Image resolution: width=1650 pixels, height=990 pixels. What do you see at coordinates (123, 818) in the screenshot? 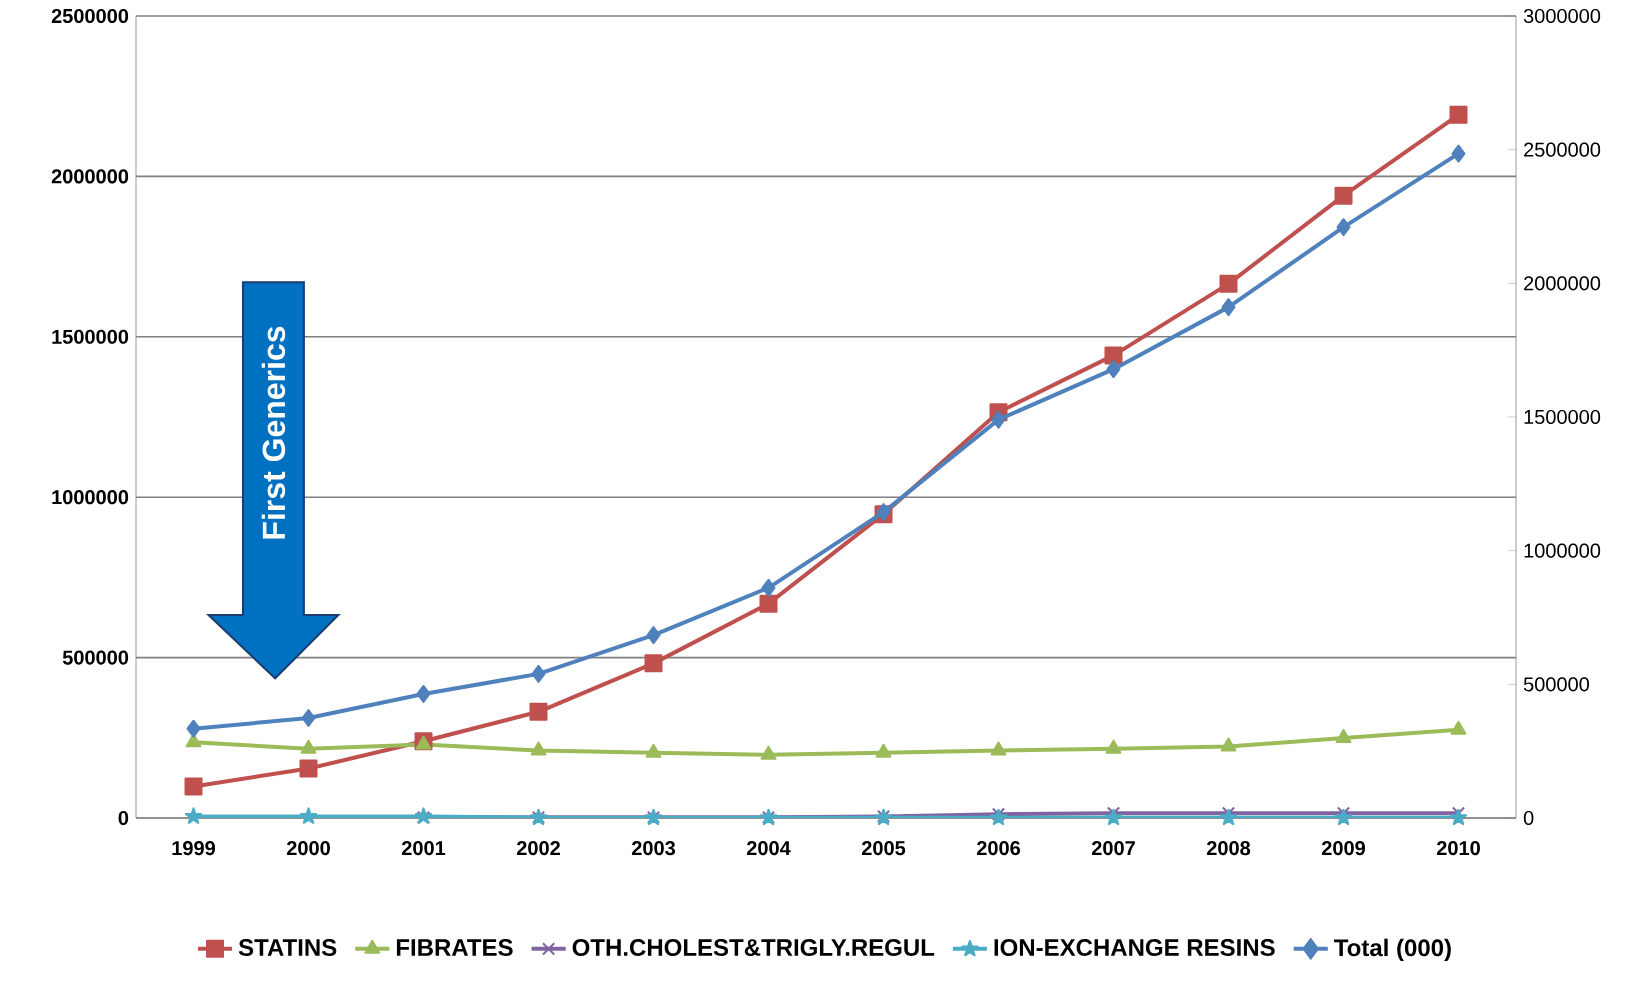
I see `y-tick-label: 0` at bounding box center [123, 818].